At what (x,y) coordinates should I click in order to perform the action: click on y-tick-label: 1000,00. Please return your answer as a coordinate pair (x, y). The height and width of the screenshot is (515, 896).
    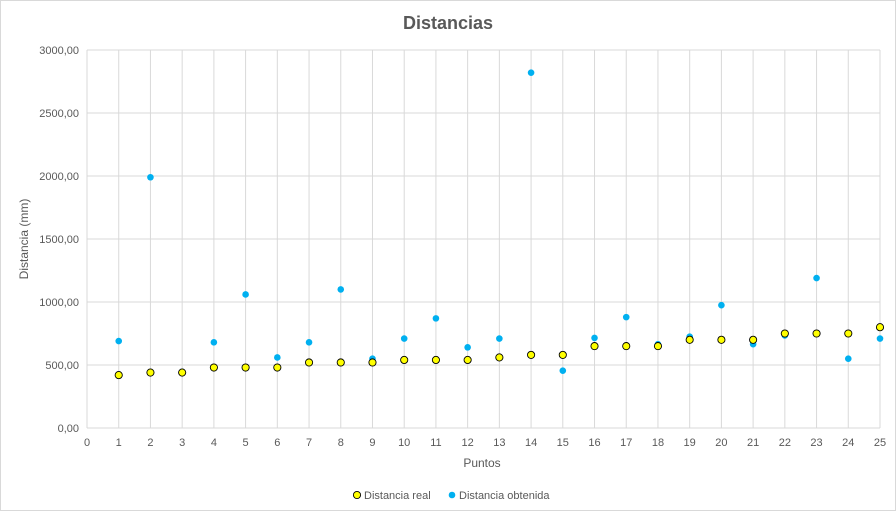
    Looking at the image, I should click on (59, 303).